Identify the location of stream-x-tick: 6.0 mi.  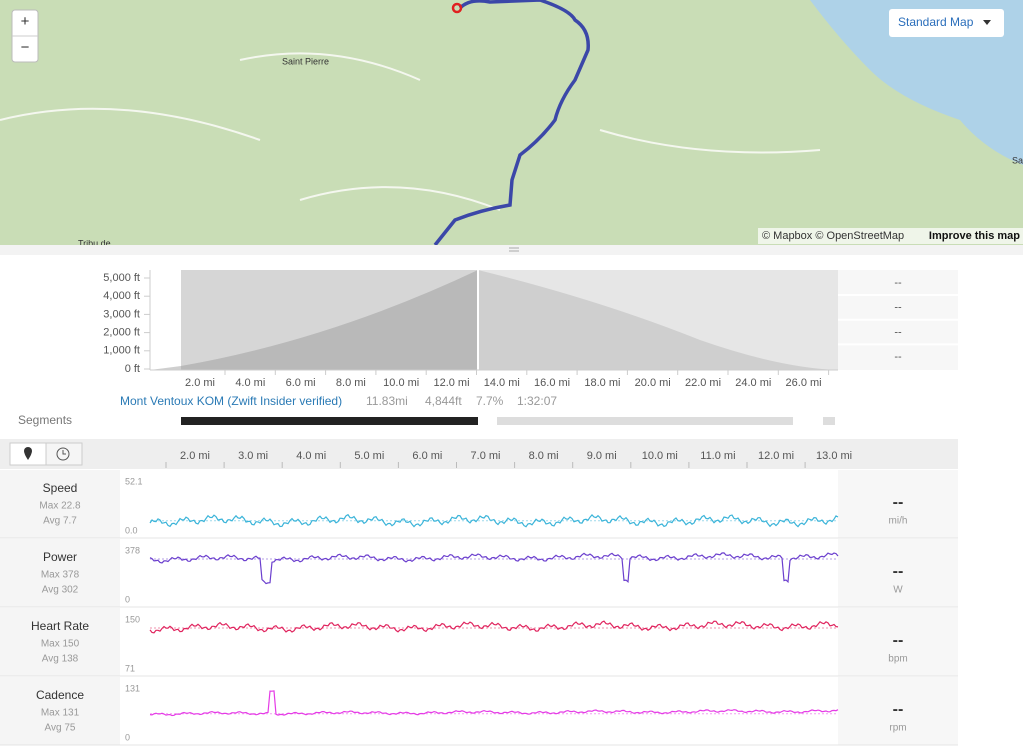
(427, 456).